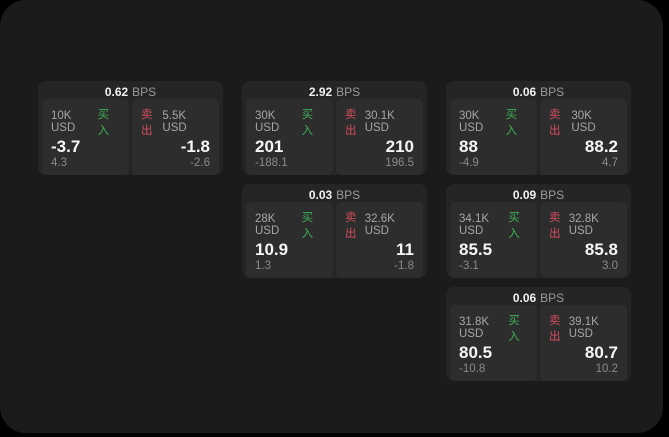 The image size is (669, 437). Describe the element at coordinates (524, 195) in the screenshot. I see `bps-value: 0.09` at that location.